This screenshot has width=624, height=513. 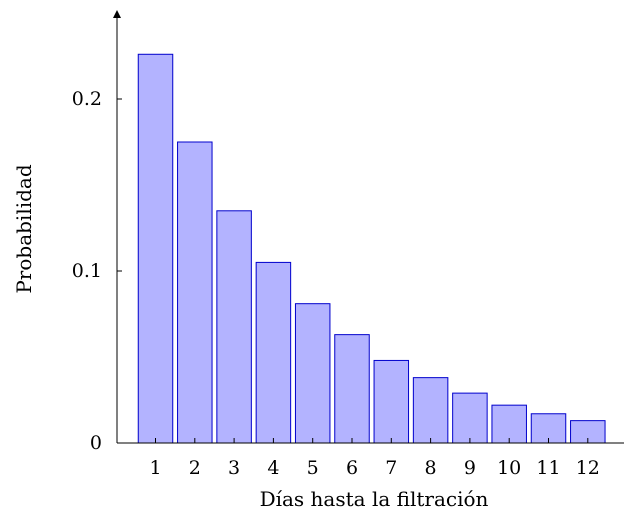 I want to click on x-axis-title: Días hasta la filtración, so click(x=374, y=499).